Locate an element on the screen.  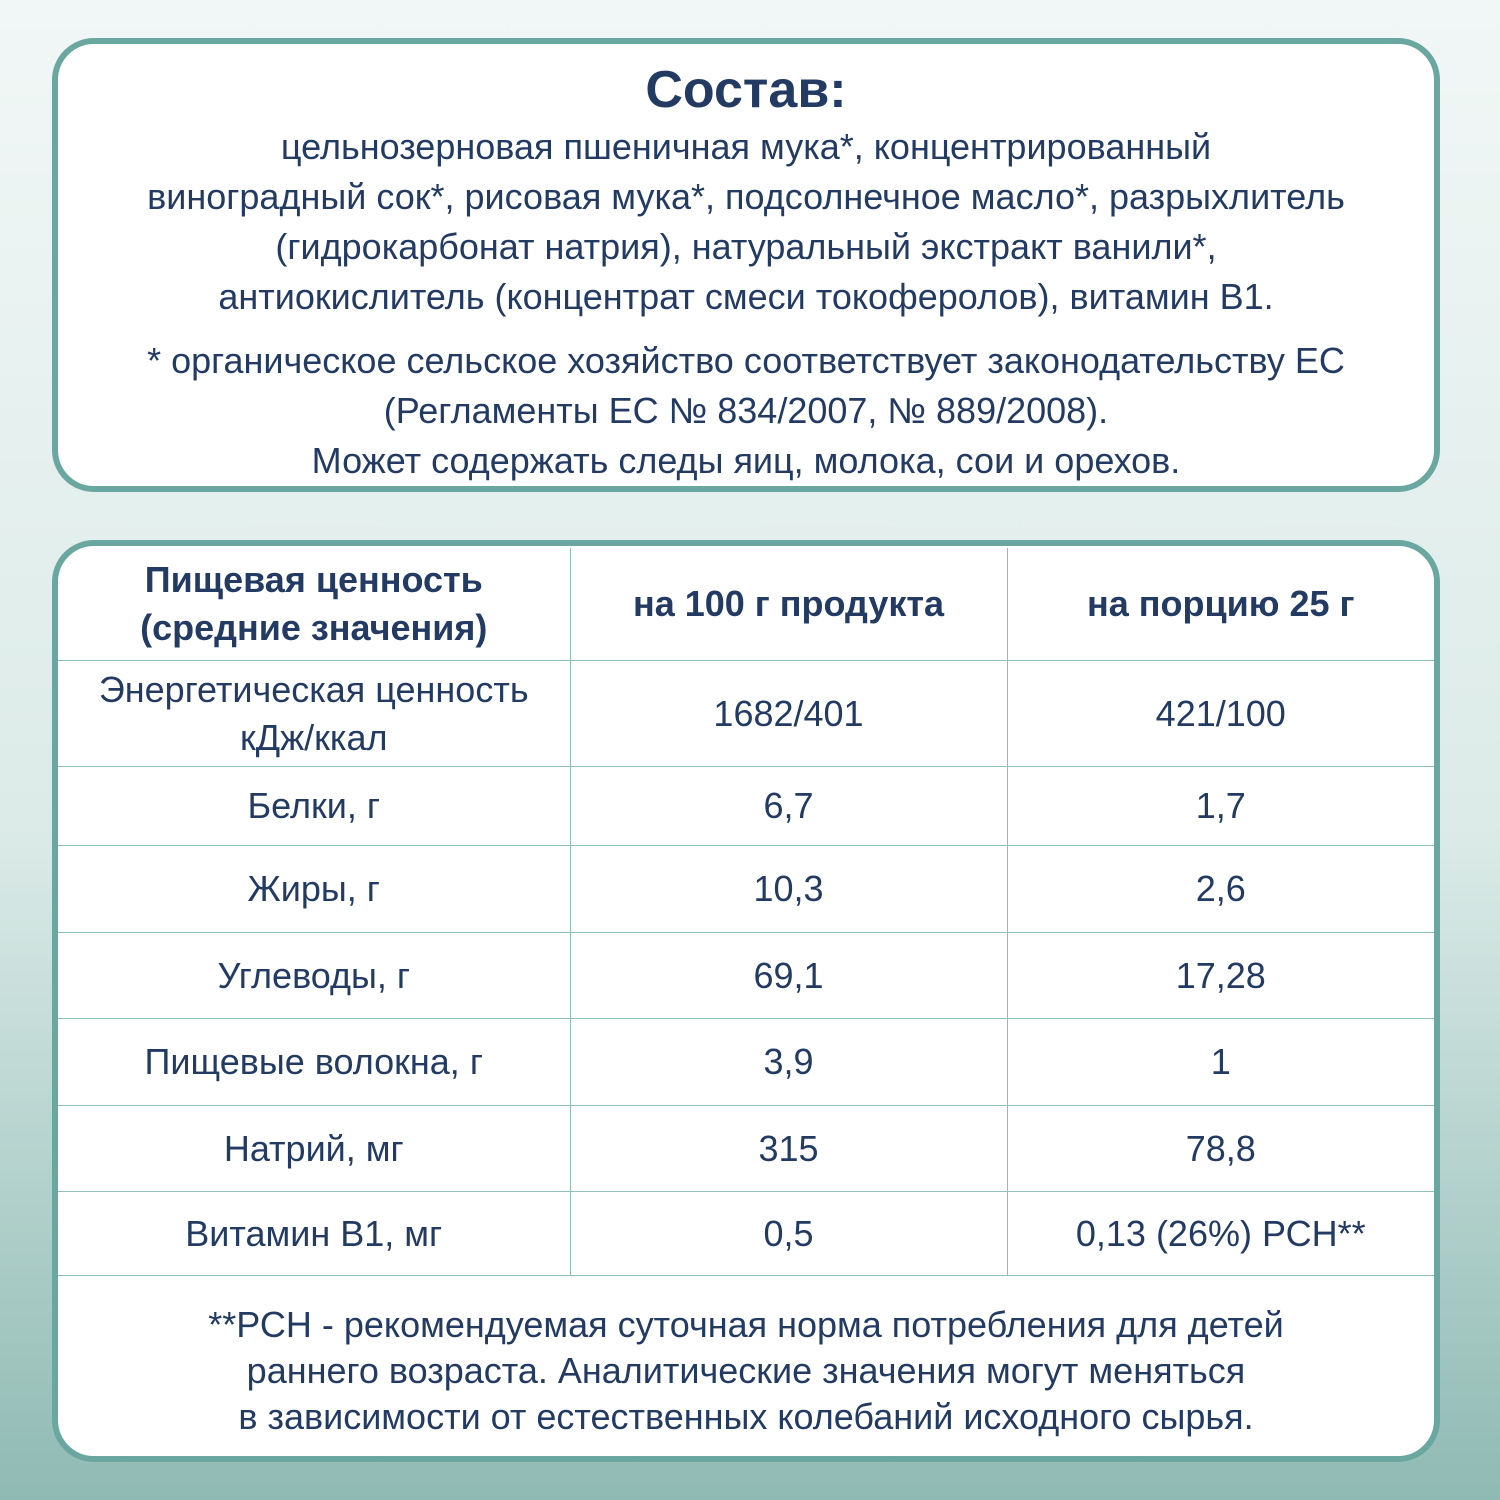
cell-text: (средние значения) is located at coordinates (314, 627).